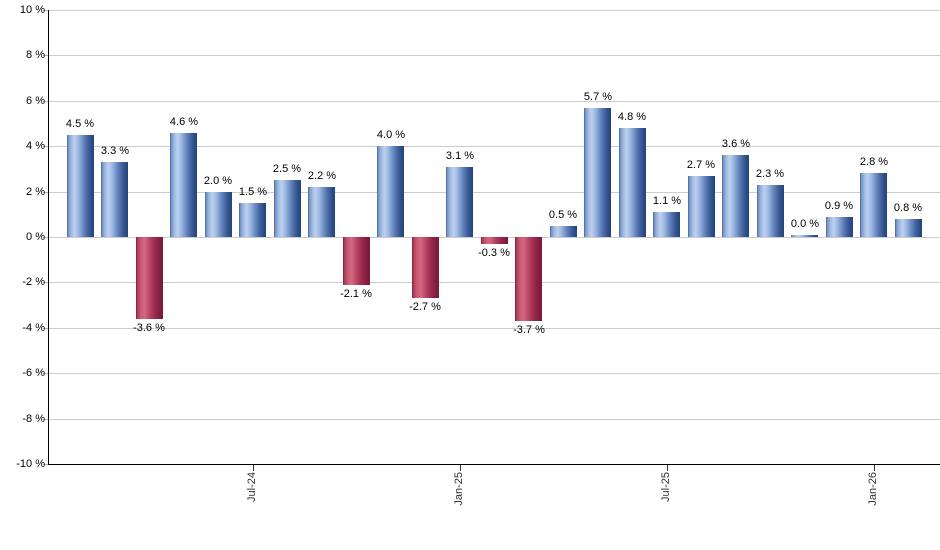 This screenshot has width=940, height=550. I want to click on bar-value-label: 0.8 %, so click(908, 208).